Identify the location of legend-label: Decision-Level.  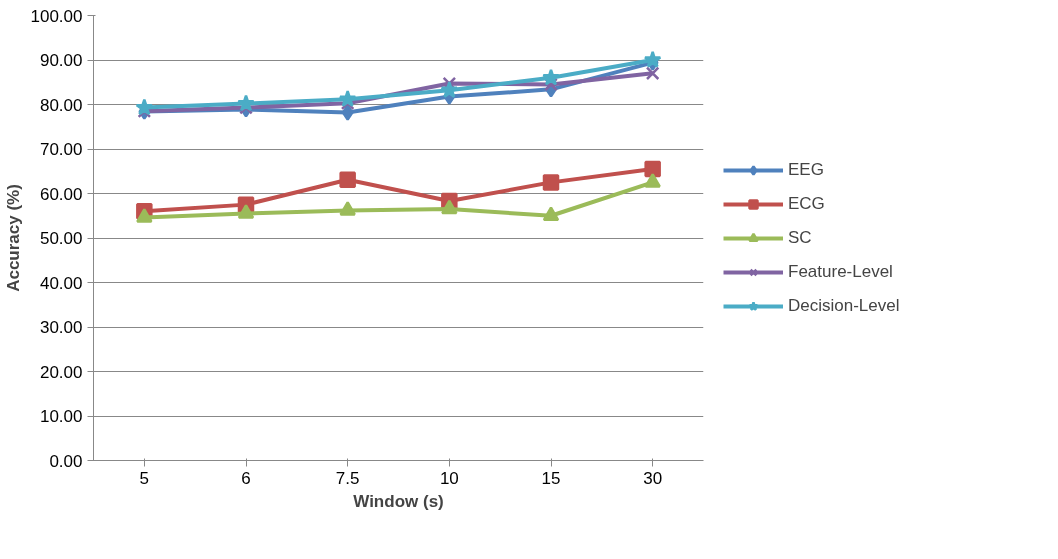
(844, 305).